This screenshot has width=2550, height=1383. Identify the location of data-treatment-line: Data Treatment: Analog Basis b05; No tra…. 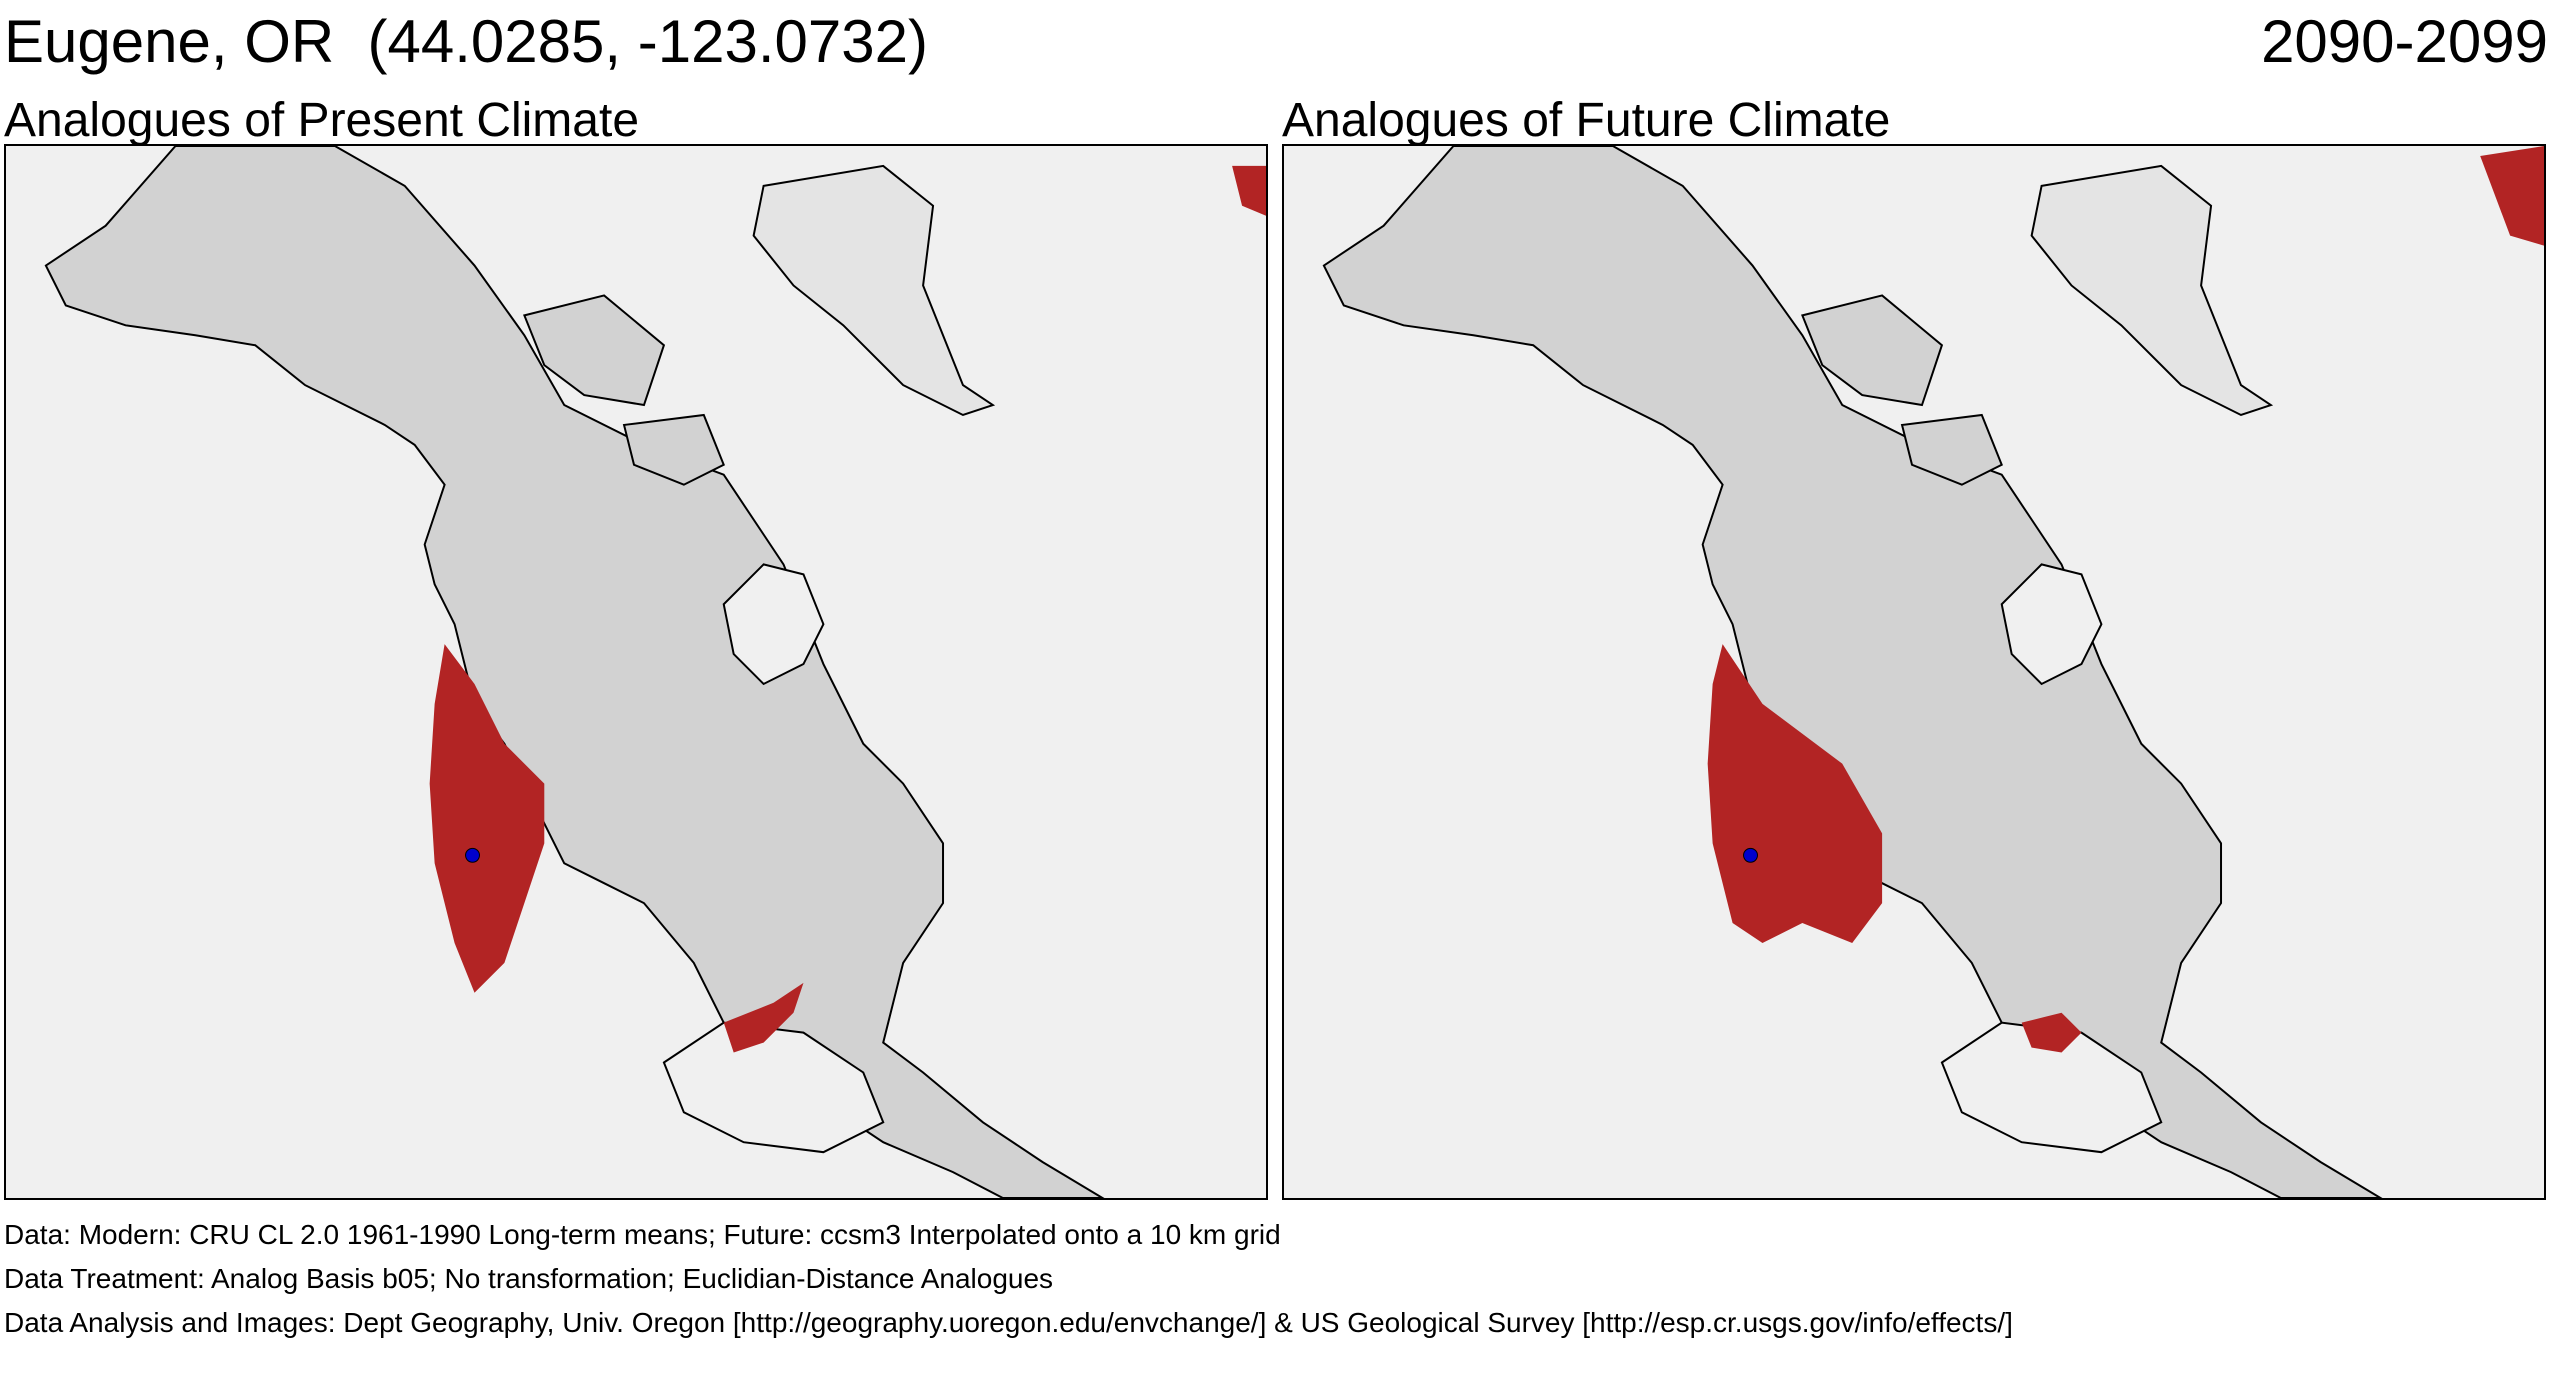
(529, 1278).